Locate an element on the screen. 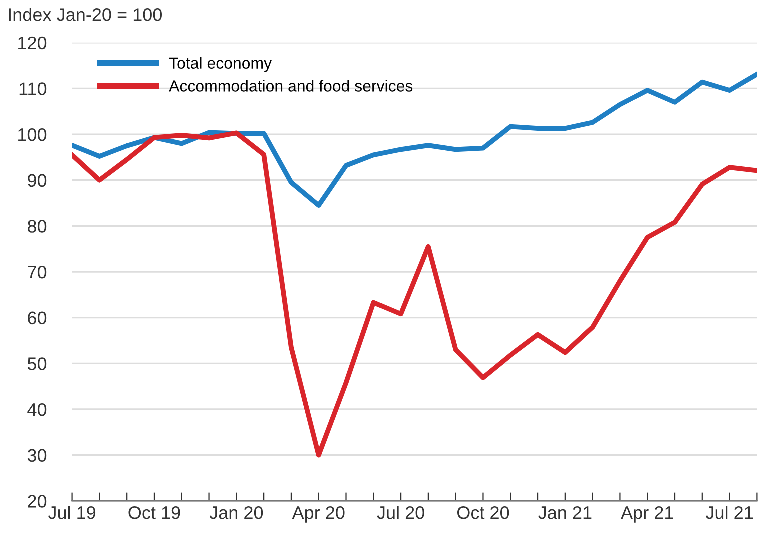  y-tick-label: 120 is located at coordinates (32, 43).